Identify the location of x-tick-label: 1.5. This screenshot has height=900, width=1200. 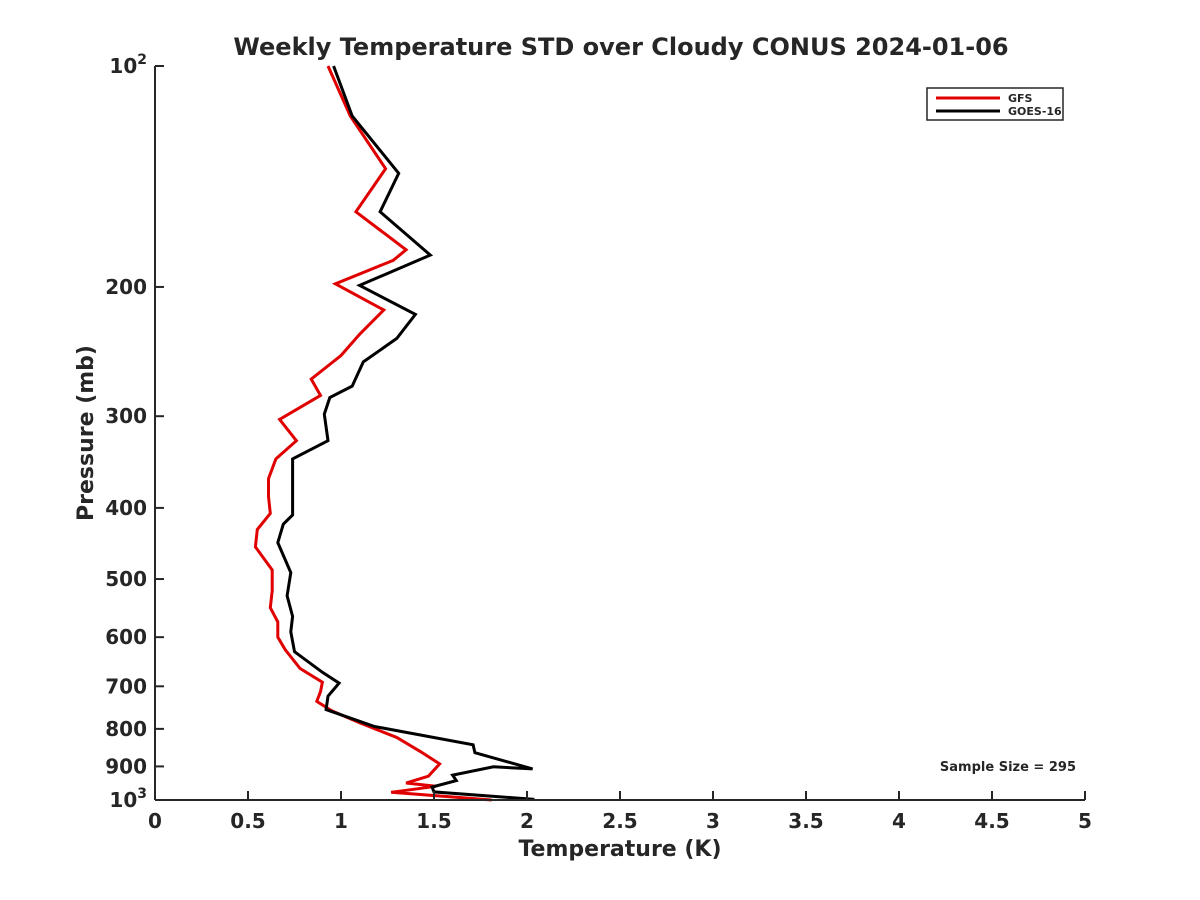
(433, 821).